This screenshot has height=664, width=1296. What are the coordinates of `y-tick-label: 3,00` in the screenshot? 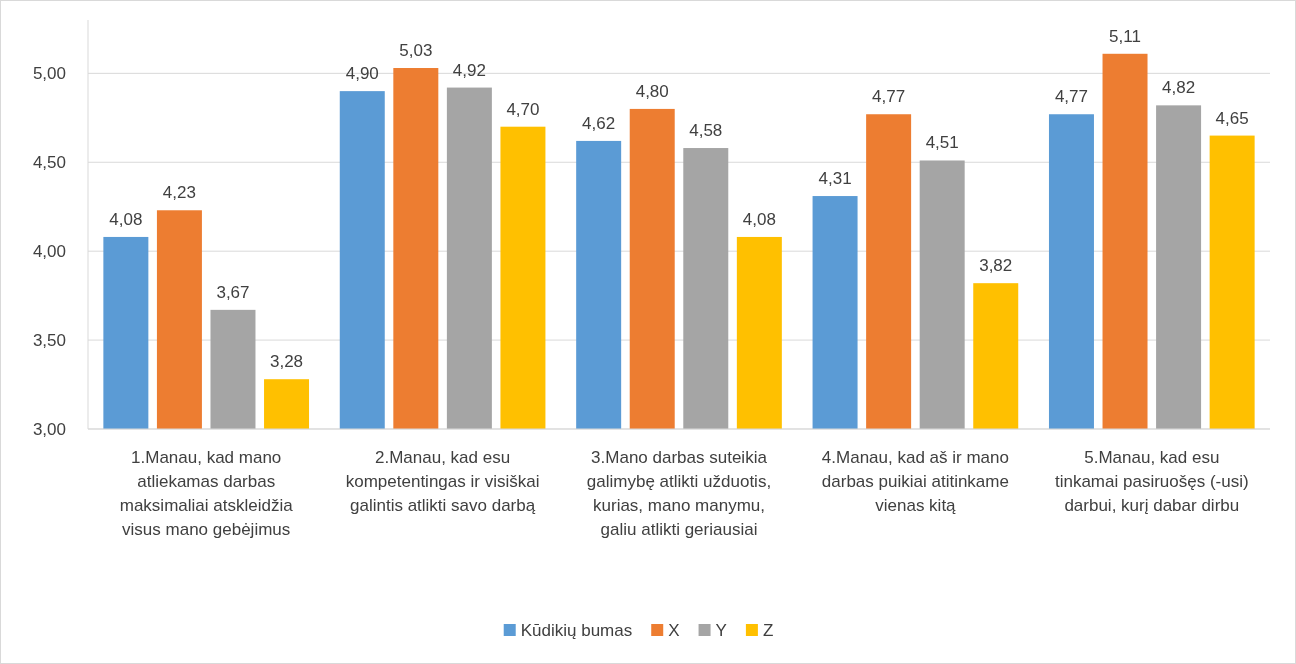 It's located at (49, 429).